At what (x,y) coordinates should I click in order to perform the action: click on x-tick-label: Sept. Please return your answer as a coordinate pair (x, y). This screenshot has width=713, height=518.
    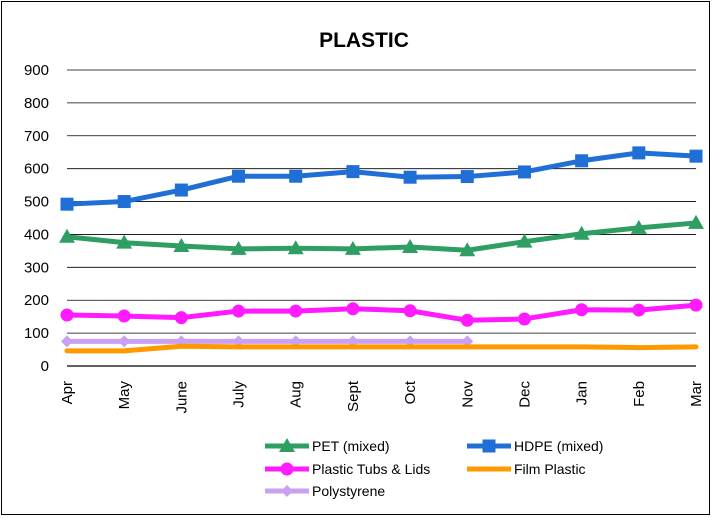
    Looking at the image, I should click on (353, 396).